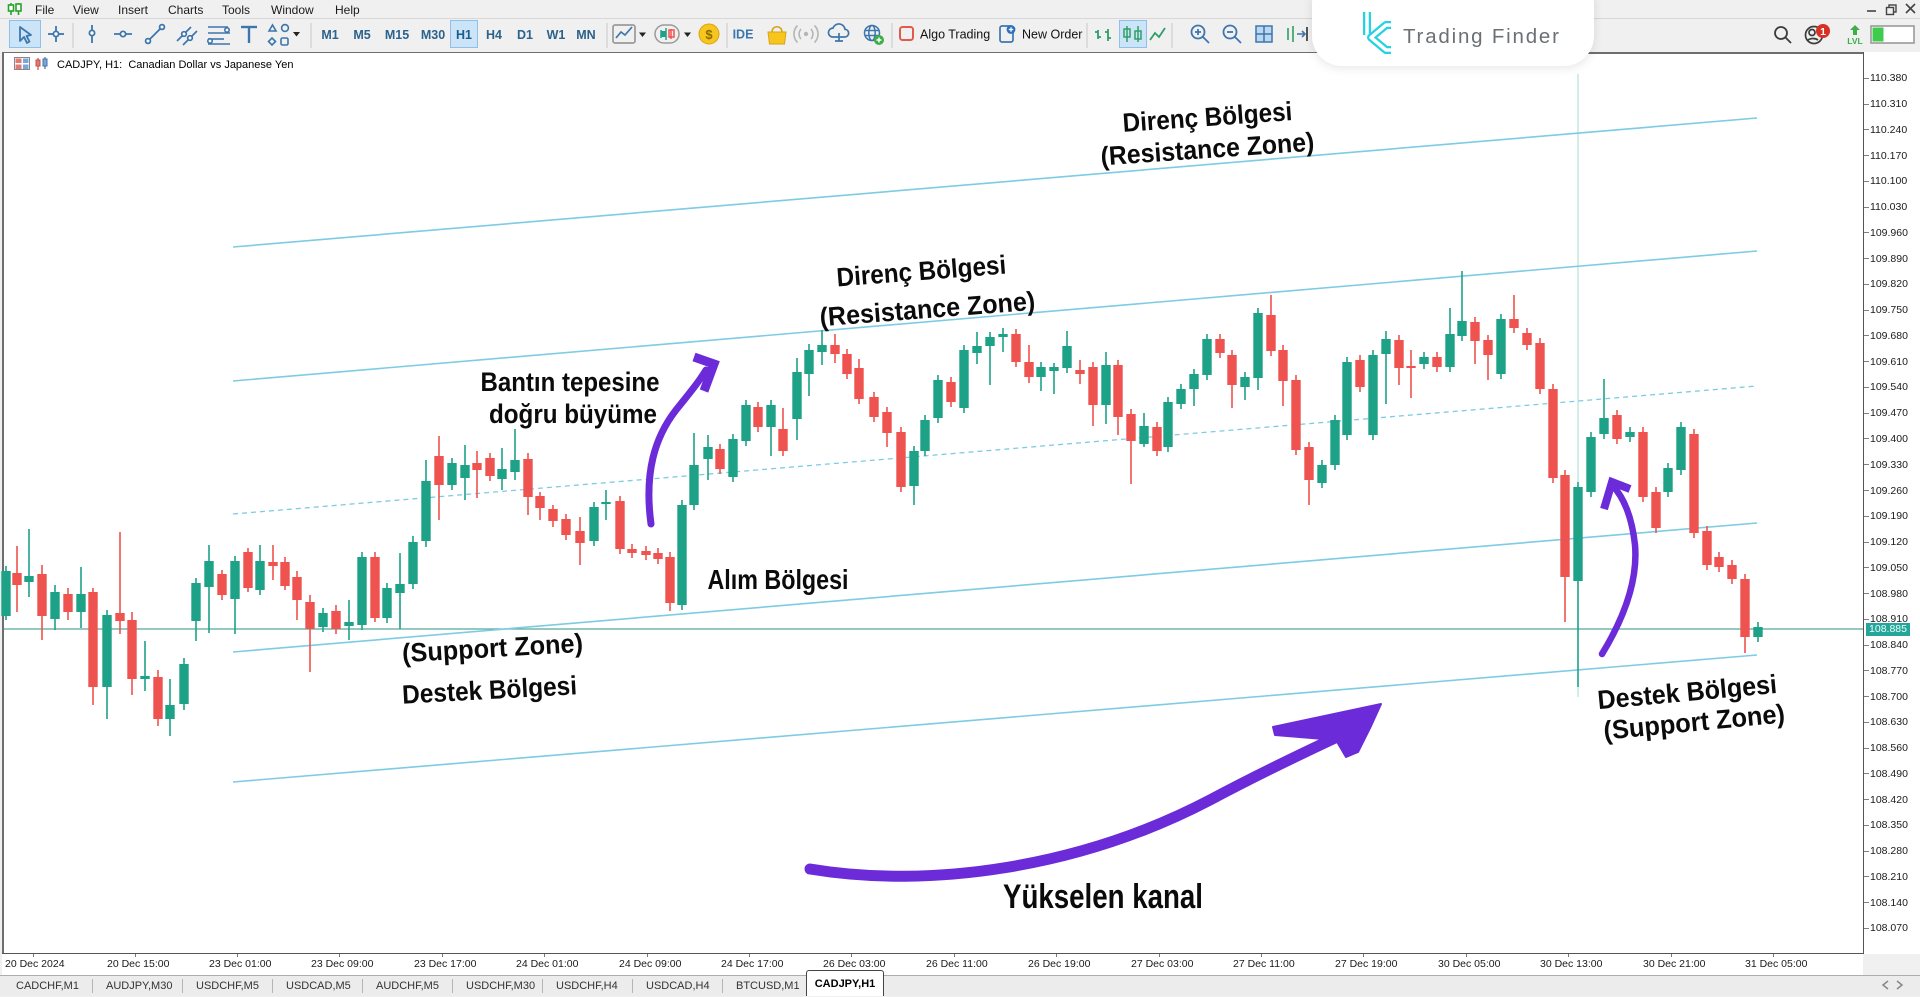  I want to click on svg-text: 1, so click(1823, 32).